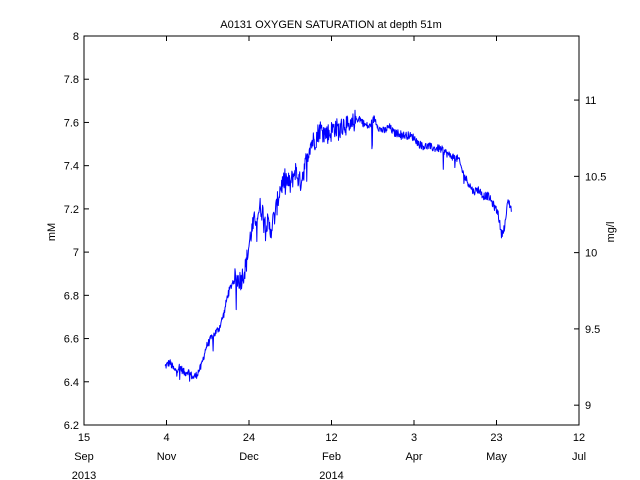  Describe the element at coordinates (331, 457) in the screenshot. I see `x-tick-month: Feb` at that location.